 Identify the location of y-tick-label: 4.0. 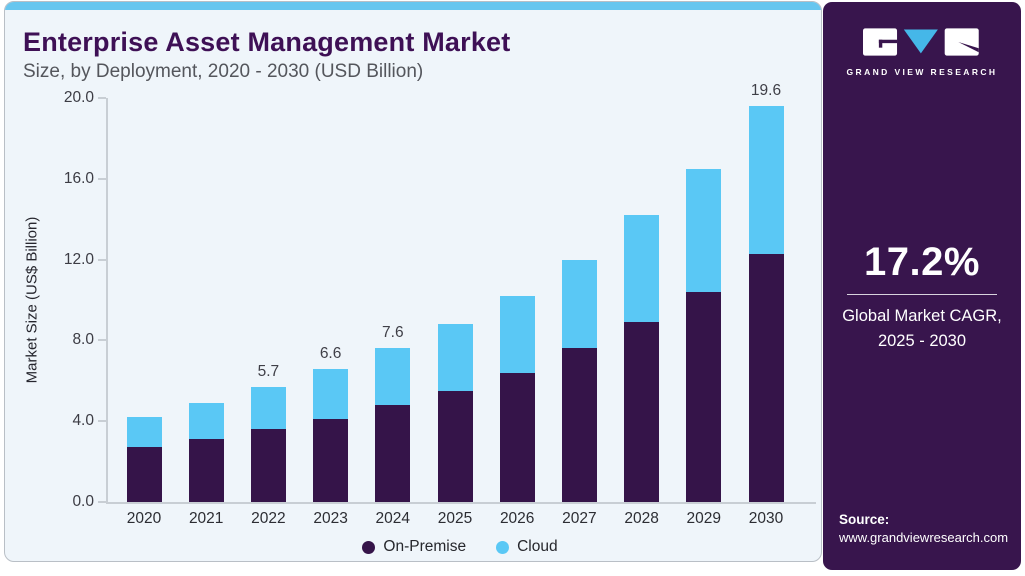
(83, 421).